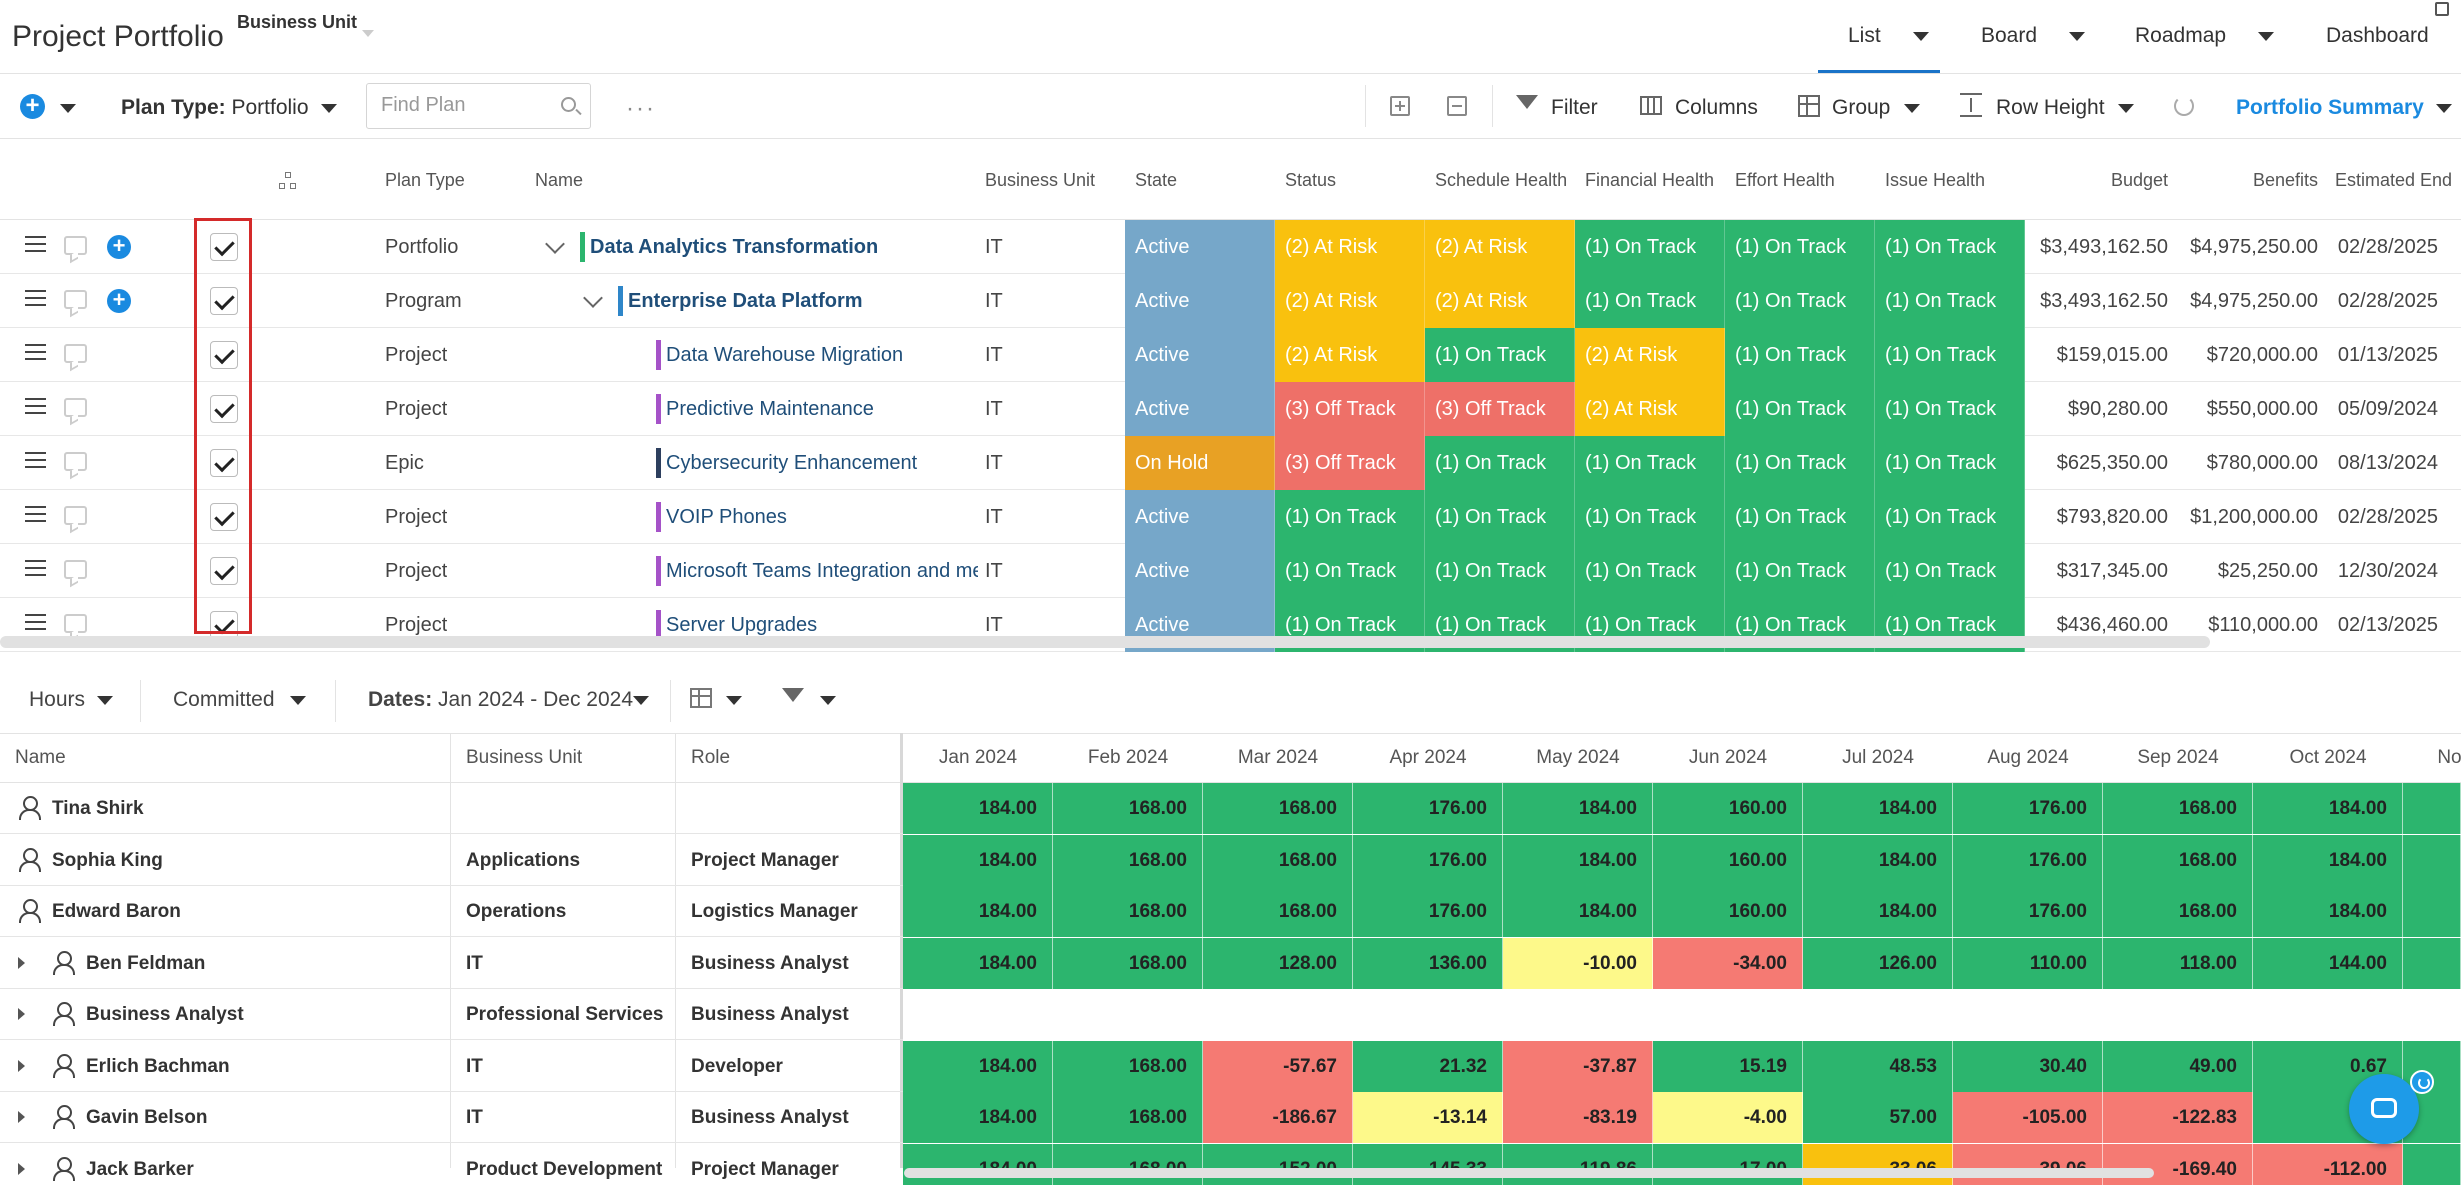  Describe the element at coordinates (1878, 1164) in the screenshot. I see `hours-cell: -33.06` at that location.